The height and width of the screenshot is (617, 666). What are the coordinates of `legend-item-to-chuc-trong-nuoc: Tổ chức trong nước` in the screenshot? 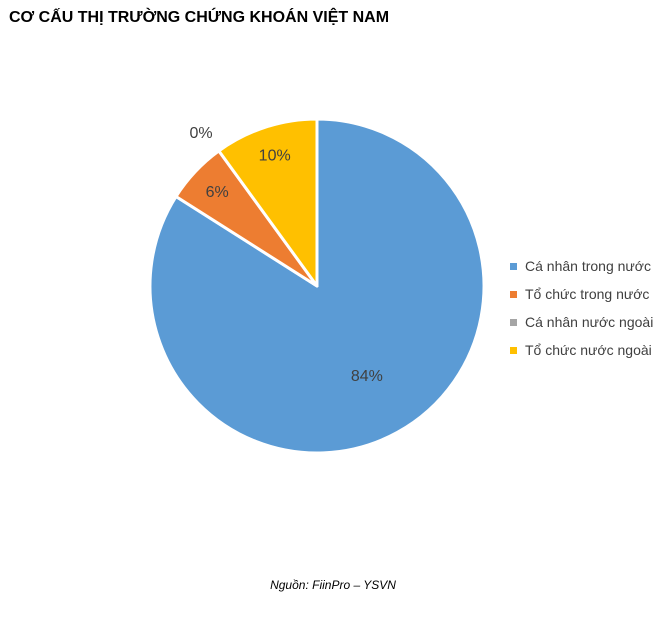 It's located at (581, 294).